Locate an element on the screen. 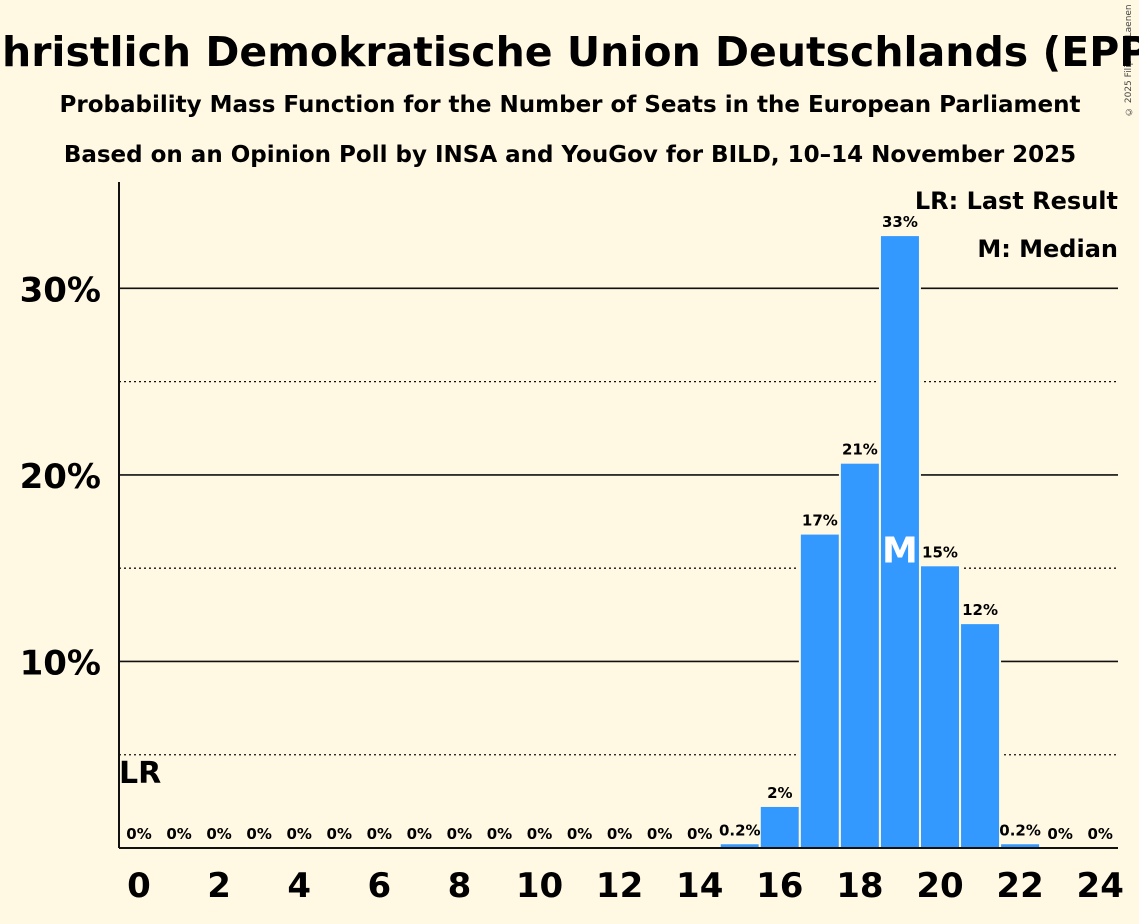 This screenshot has height=924, width=1139. x-tick-label: 20 is located at coordinates (939, 886).